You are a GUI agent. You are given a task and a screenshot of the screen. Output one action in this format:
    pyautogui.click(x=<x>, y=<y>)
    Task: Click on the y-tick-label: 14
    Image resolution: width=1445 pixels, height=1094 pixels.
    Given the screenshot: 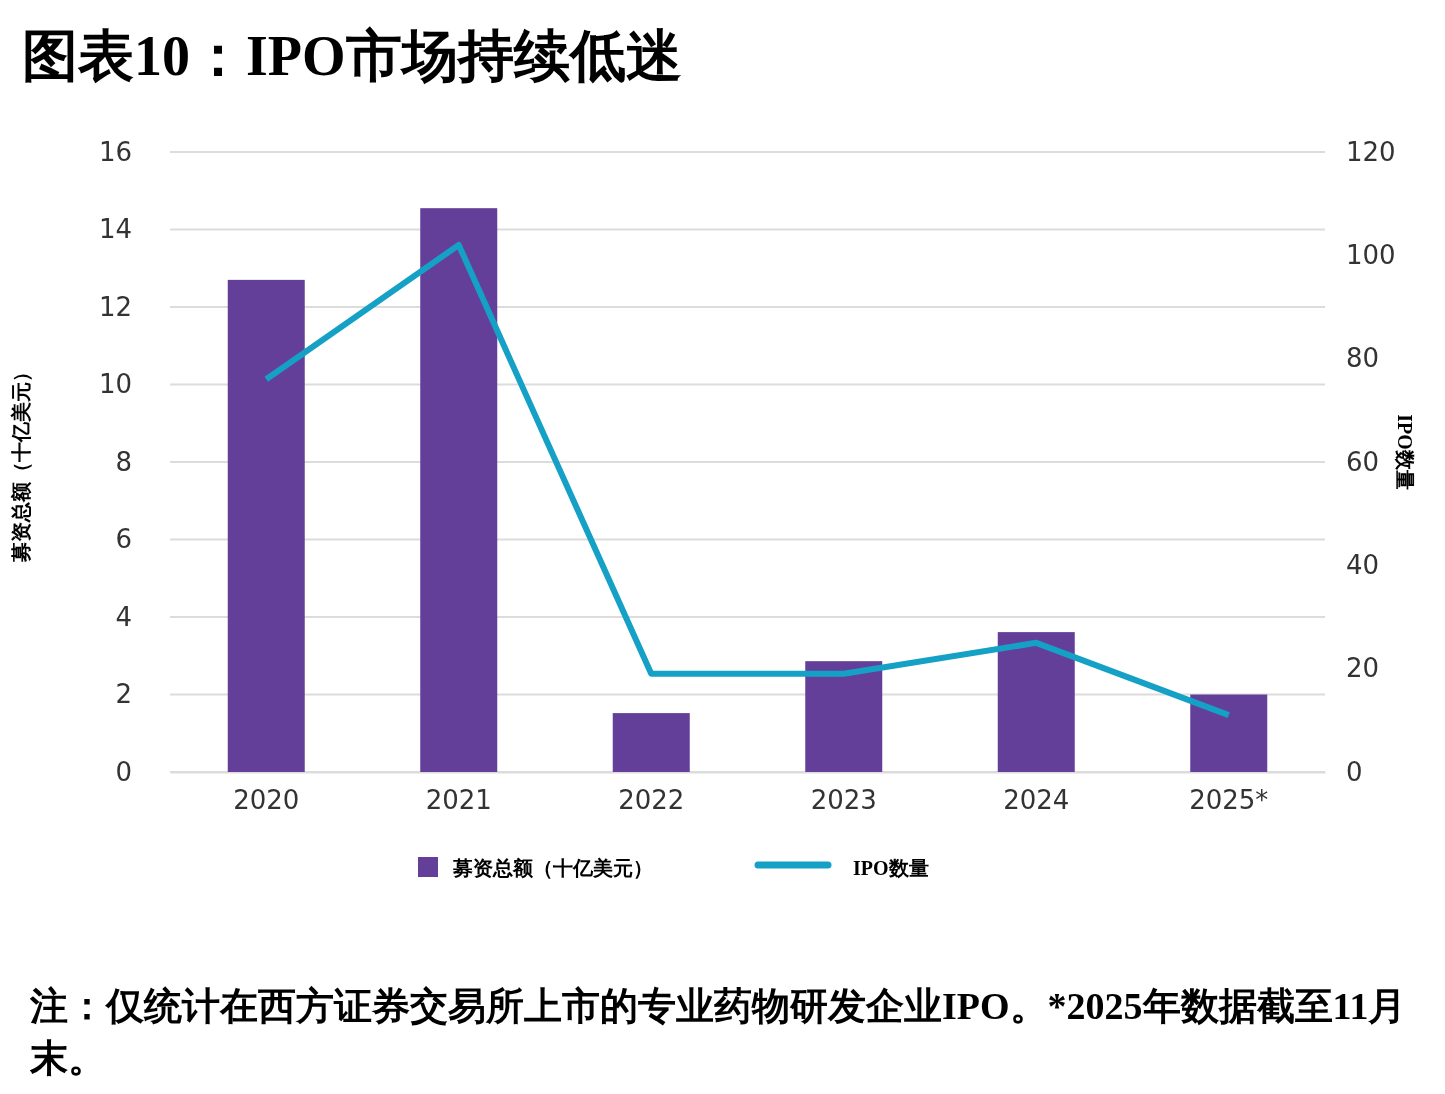 What is the action you would take?
    pyautogui.click(x=115, y=229)
    